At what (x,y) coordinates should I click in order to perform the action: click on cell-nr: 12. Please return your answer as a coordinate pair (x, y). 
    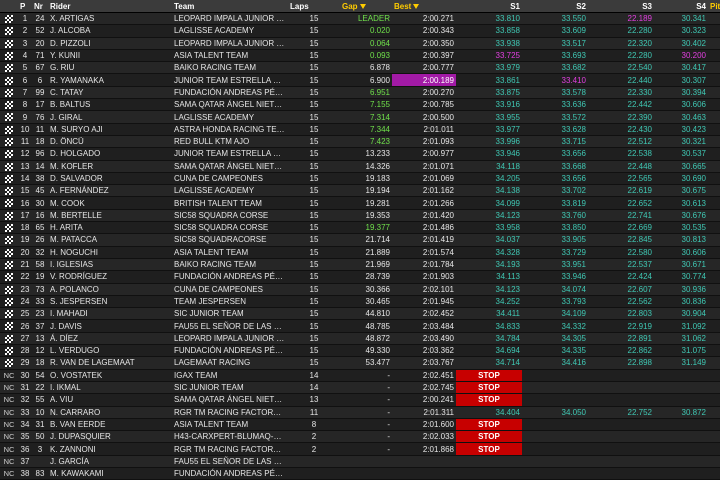
    Looking at the image, I should click on (40, 351).